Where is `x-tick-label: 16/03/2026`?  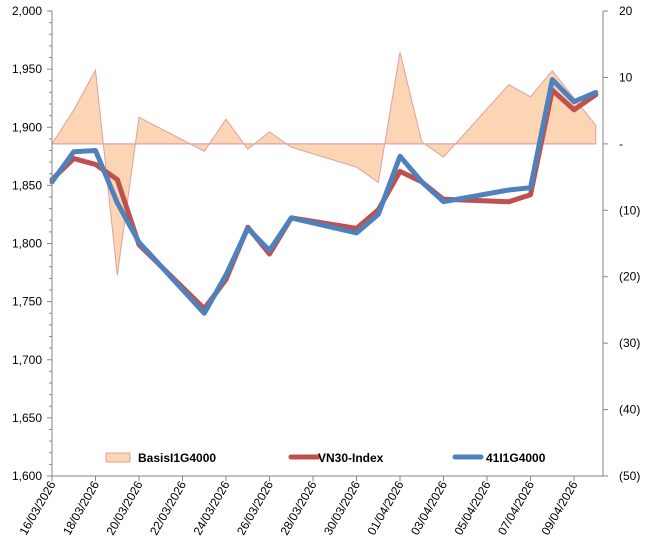 x-tick-label: 16/03/2026 is located at coordinates (37, 507).